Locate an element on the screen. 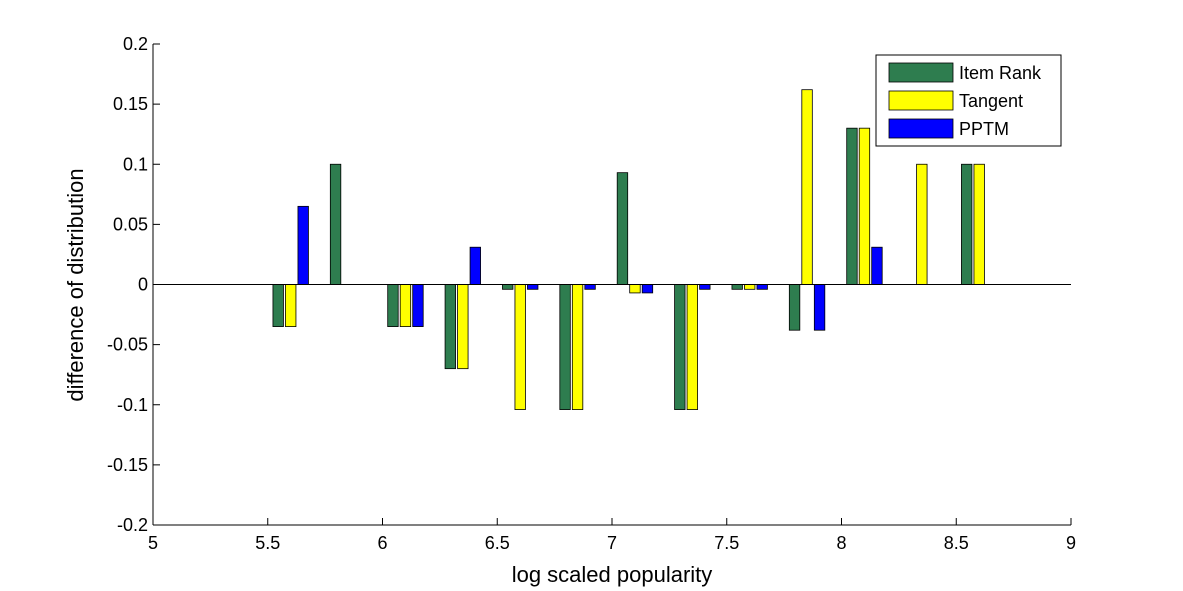  x-tick-label: 7.5 is located at coordinates (726, 543).